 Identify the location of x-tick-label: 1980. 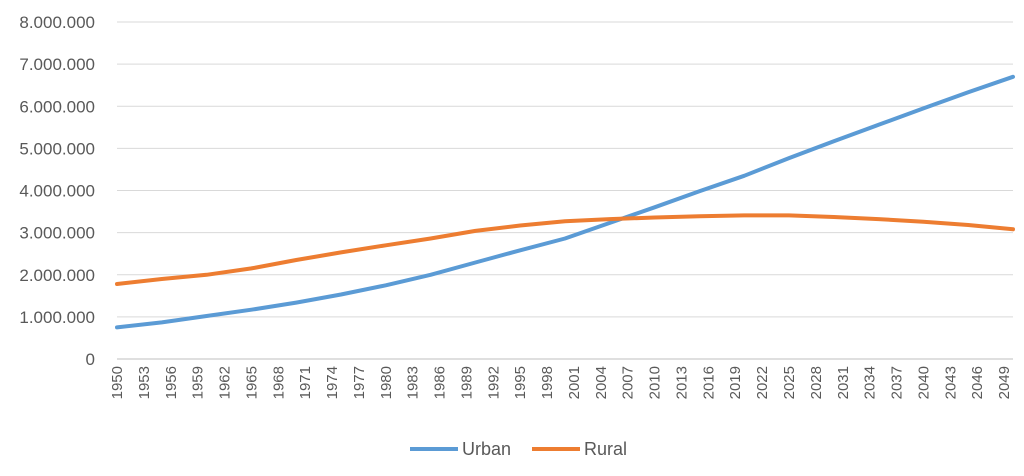
(386, 382).